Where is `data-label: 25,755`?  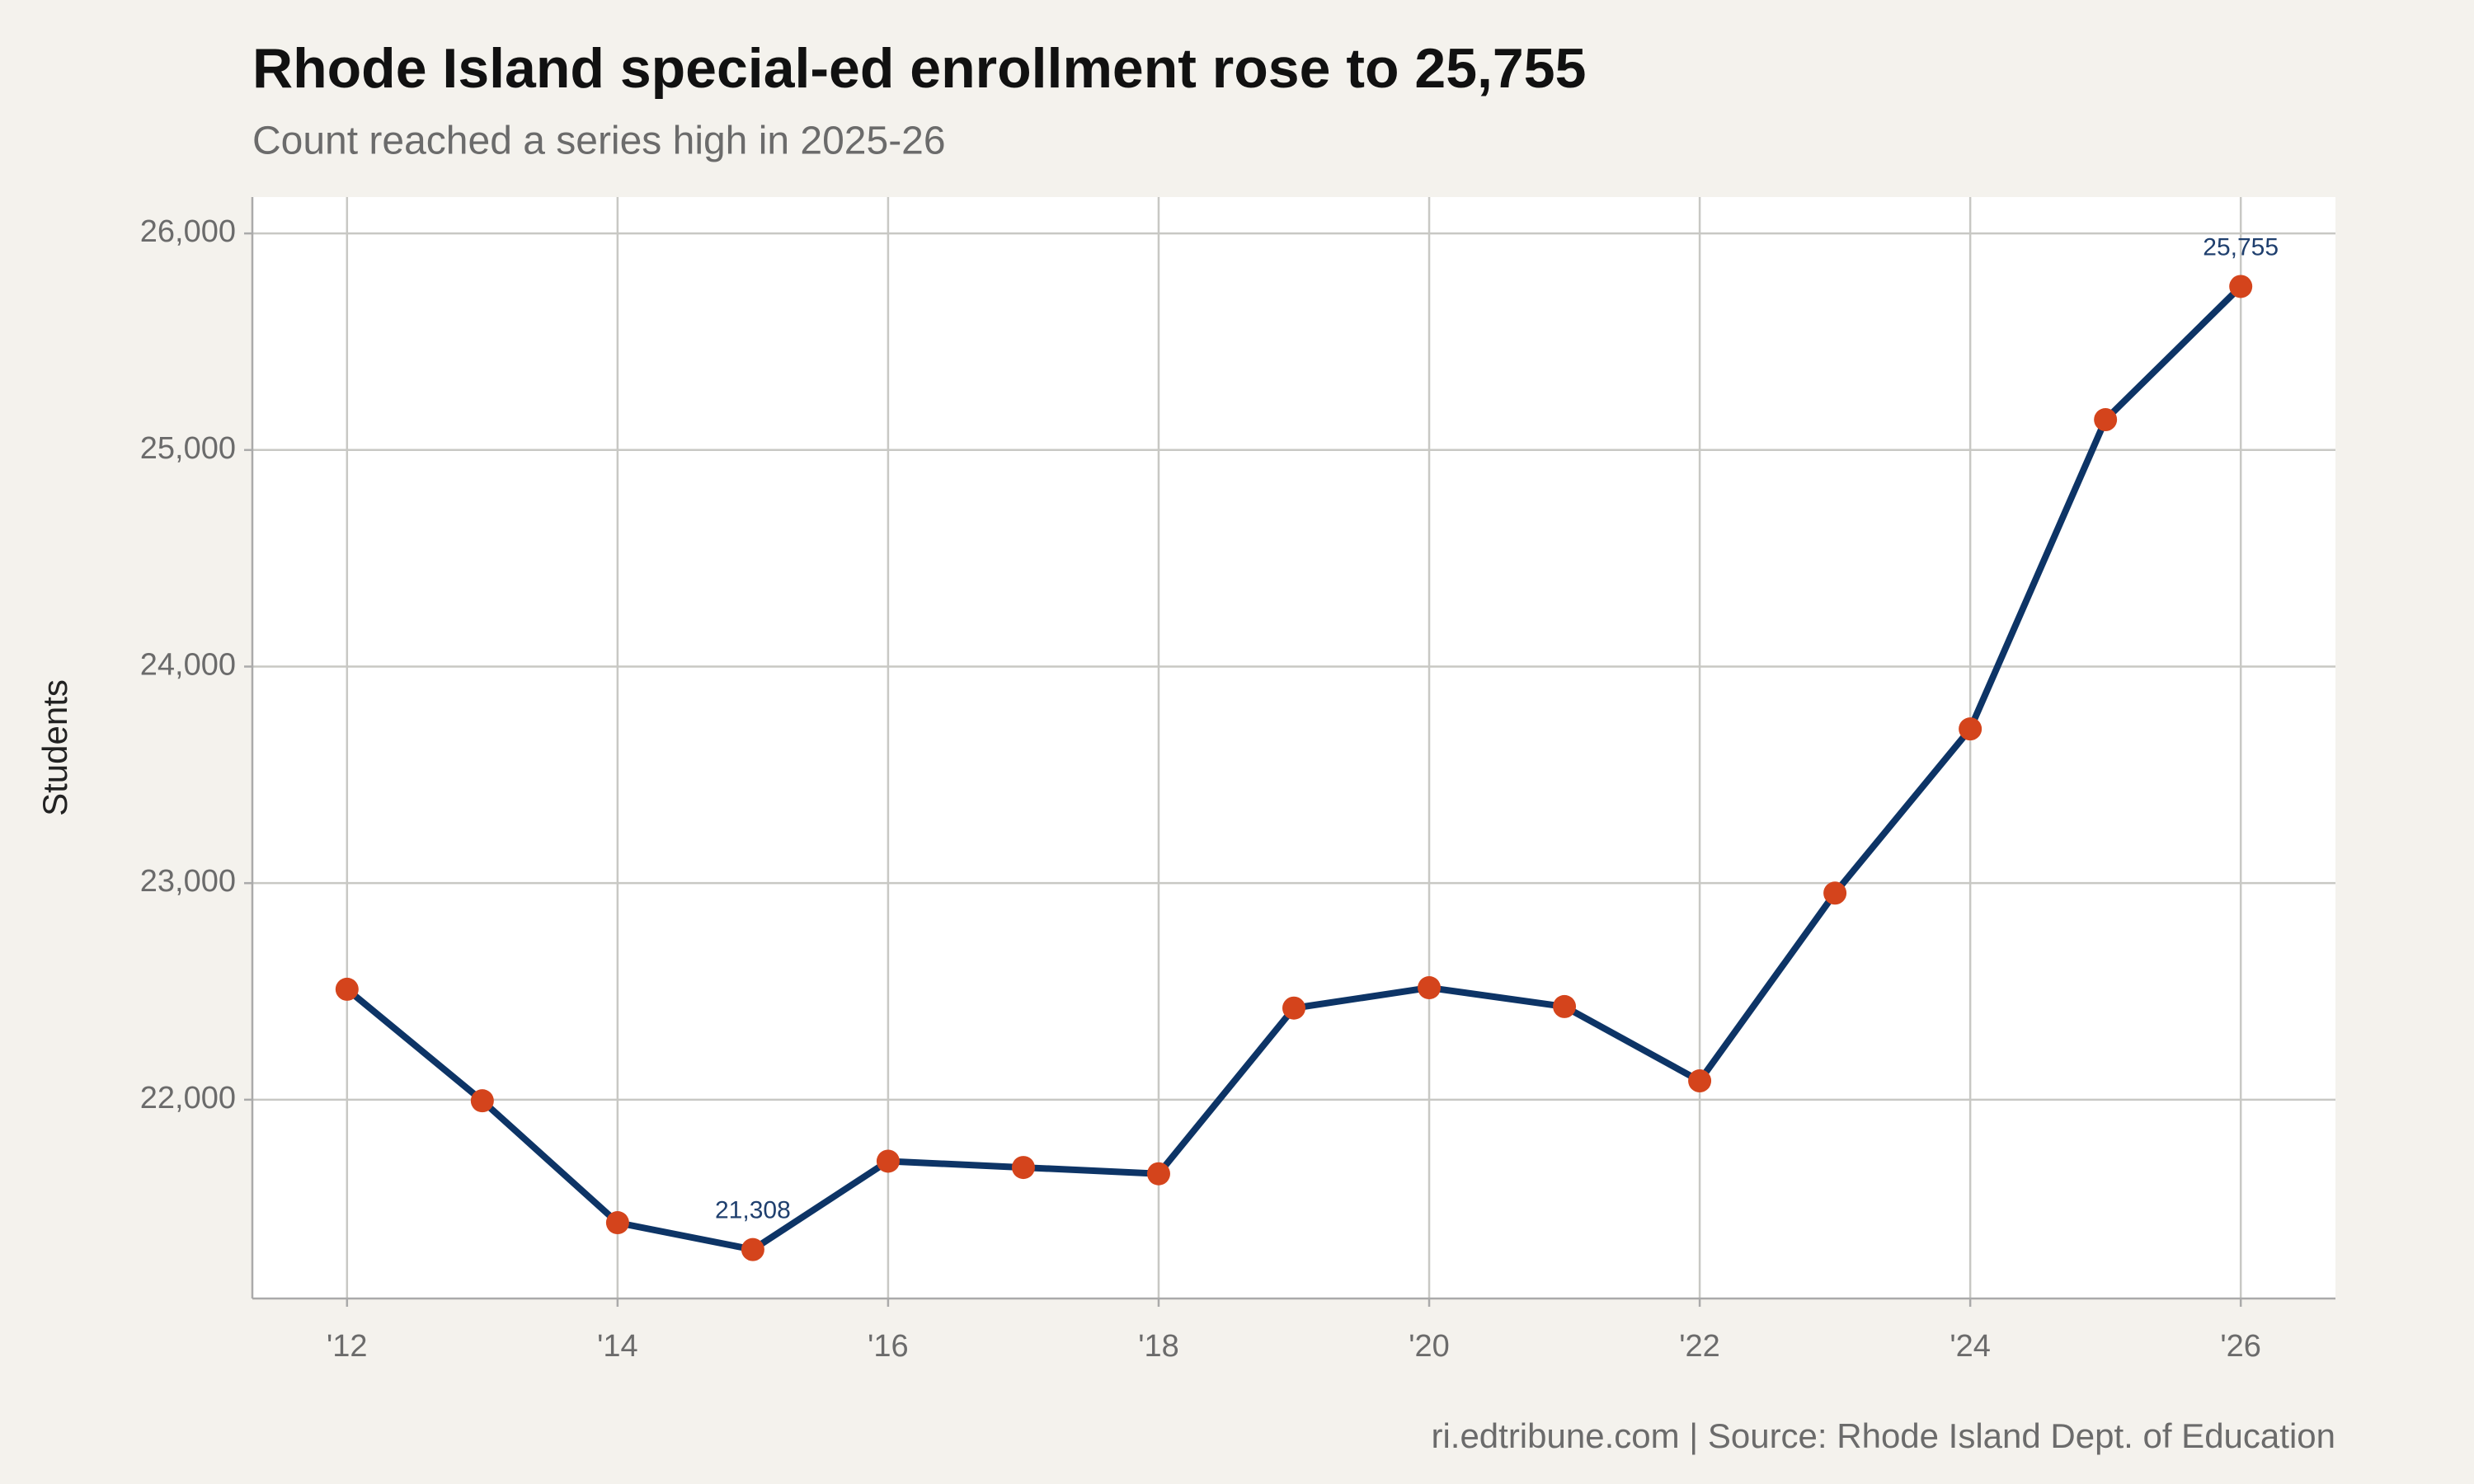
data-label: 25,755 is located at coordinates (2241, 247).